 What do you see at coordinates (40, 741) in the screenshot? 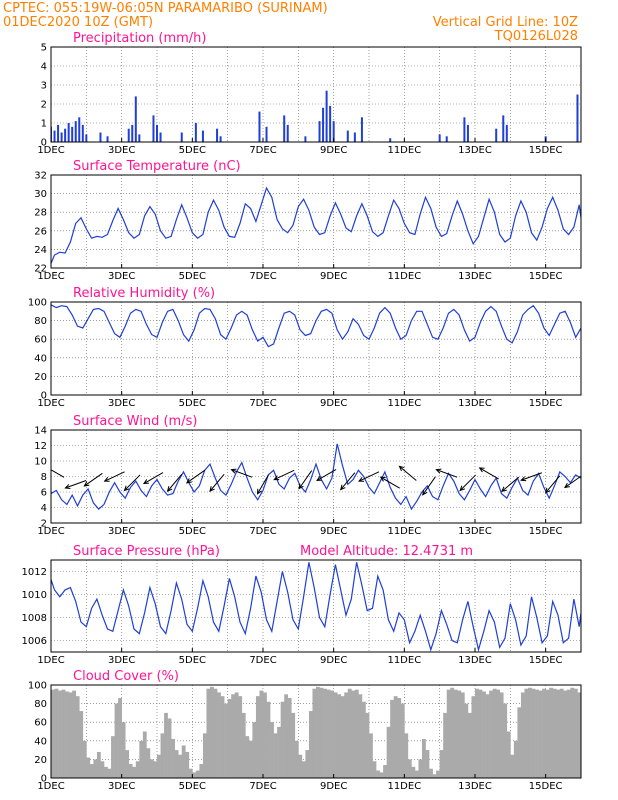
I see `cloud-ytick-label: 40` at bounding box center [40, 741].